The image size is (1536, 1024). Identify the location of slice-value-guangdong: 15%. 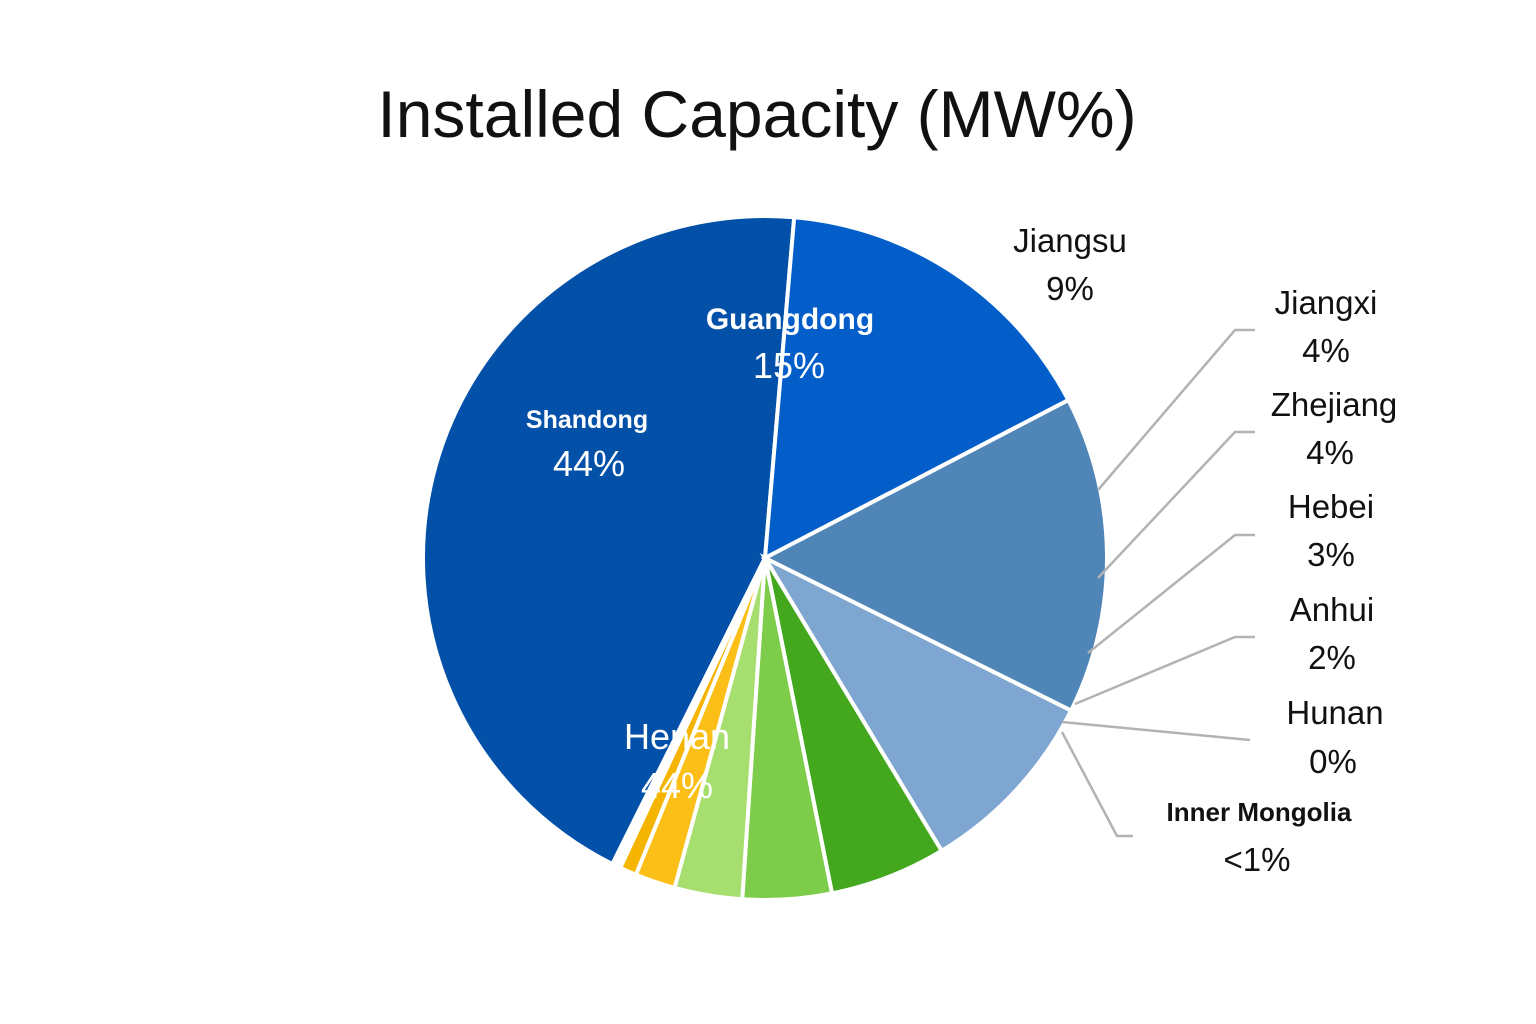
(789, 365).